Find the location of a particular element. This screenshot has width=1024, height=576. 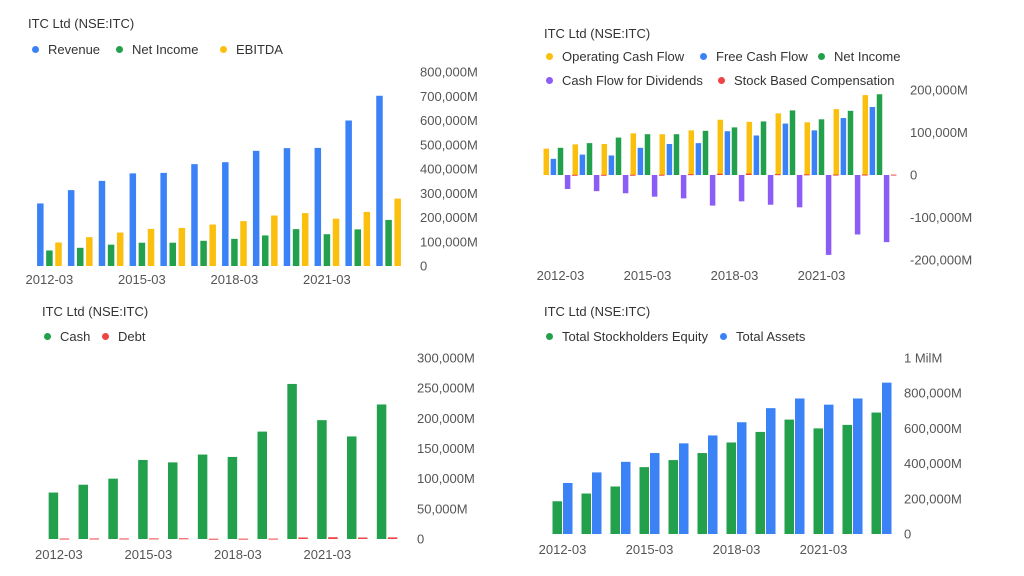

y-tick-label: 300,000M is located at coordinates (449, 193).